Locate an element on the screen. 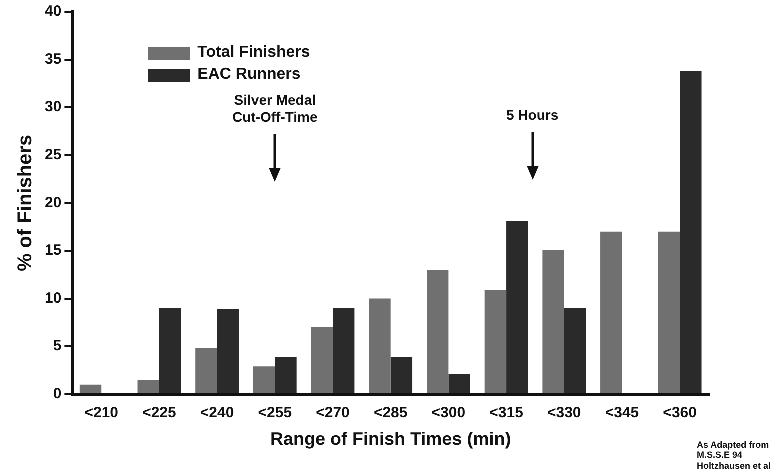 The height and width of the screenshot is (475, 779). x-tick-label: <315 is located at coordinates (507, 413).